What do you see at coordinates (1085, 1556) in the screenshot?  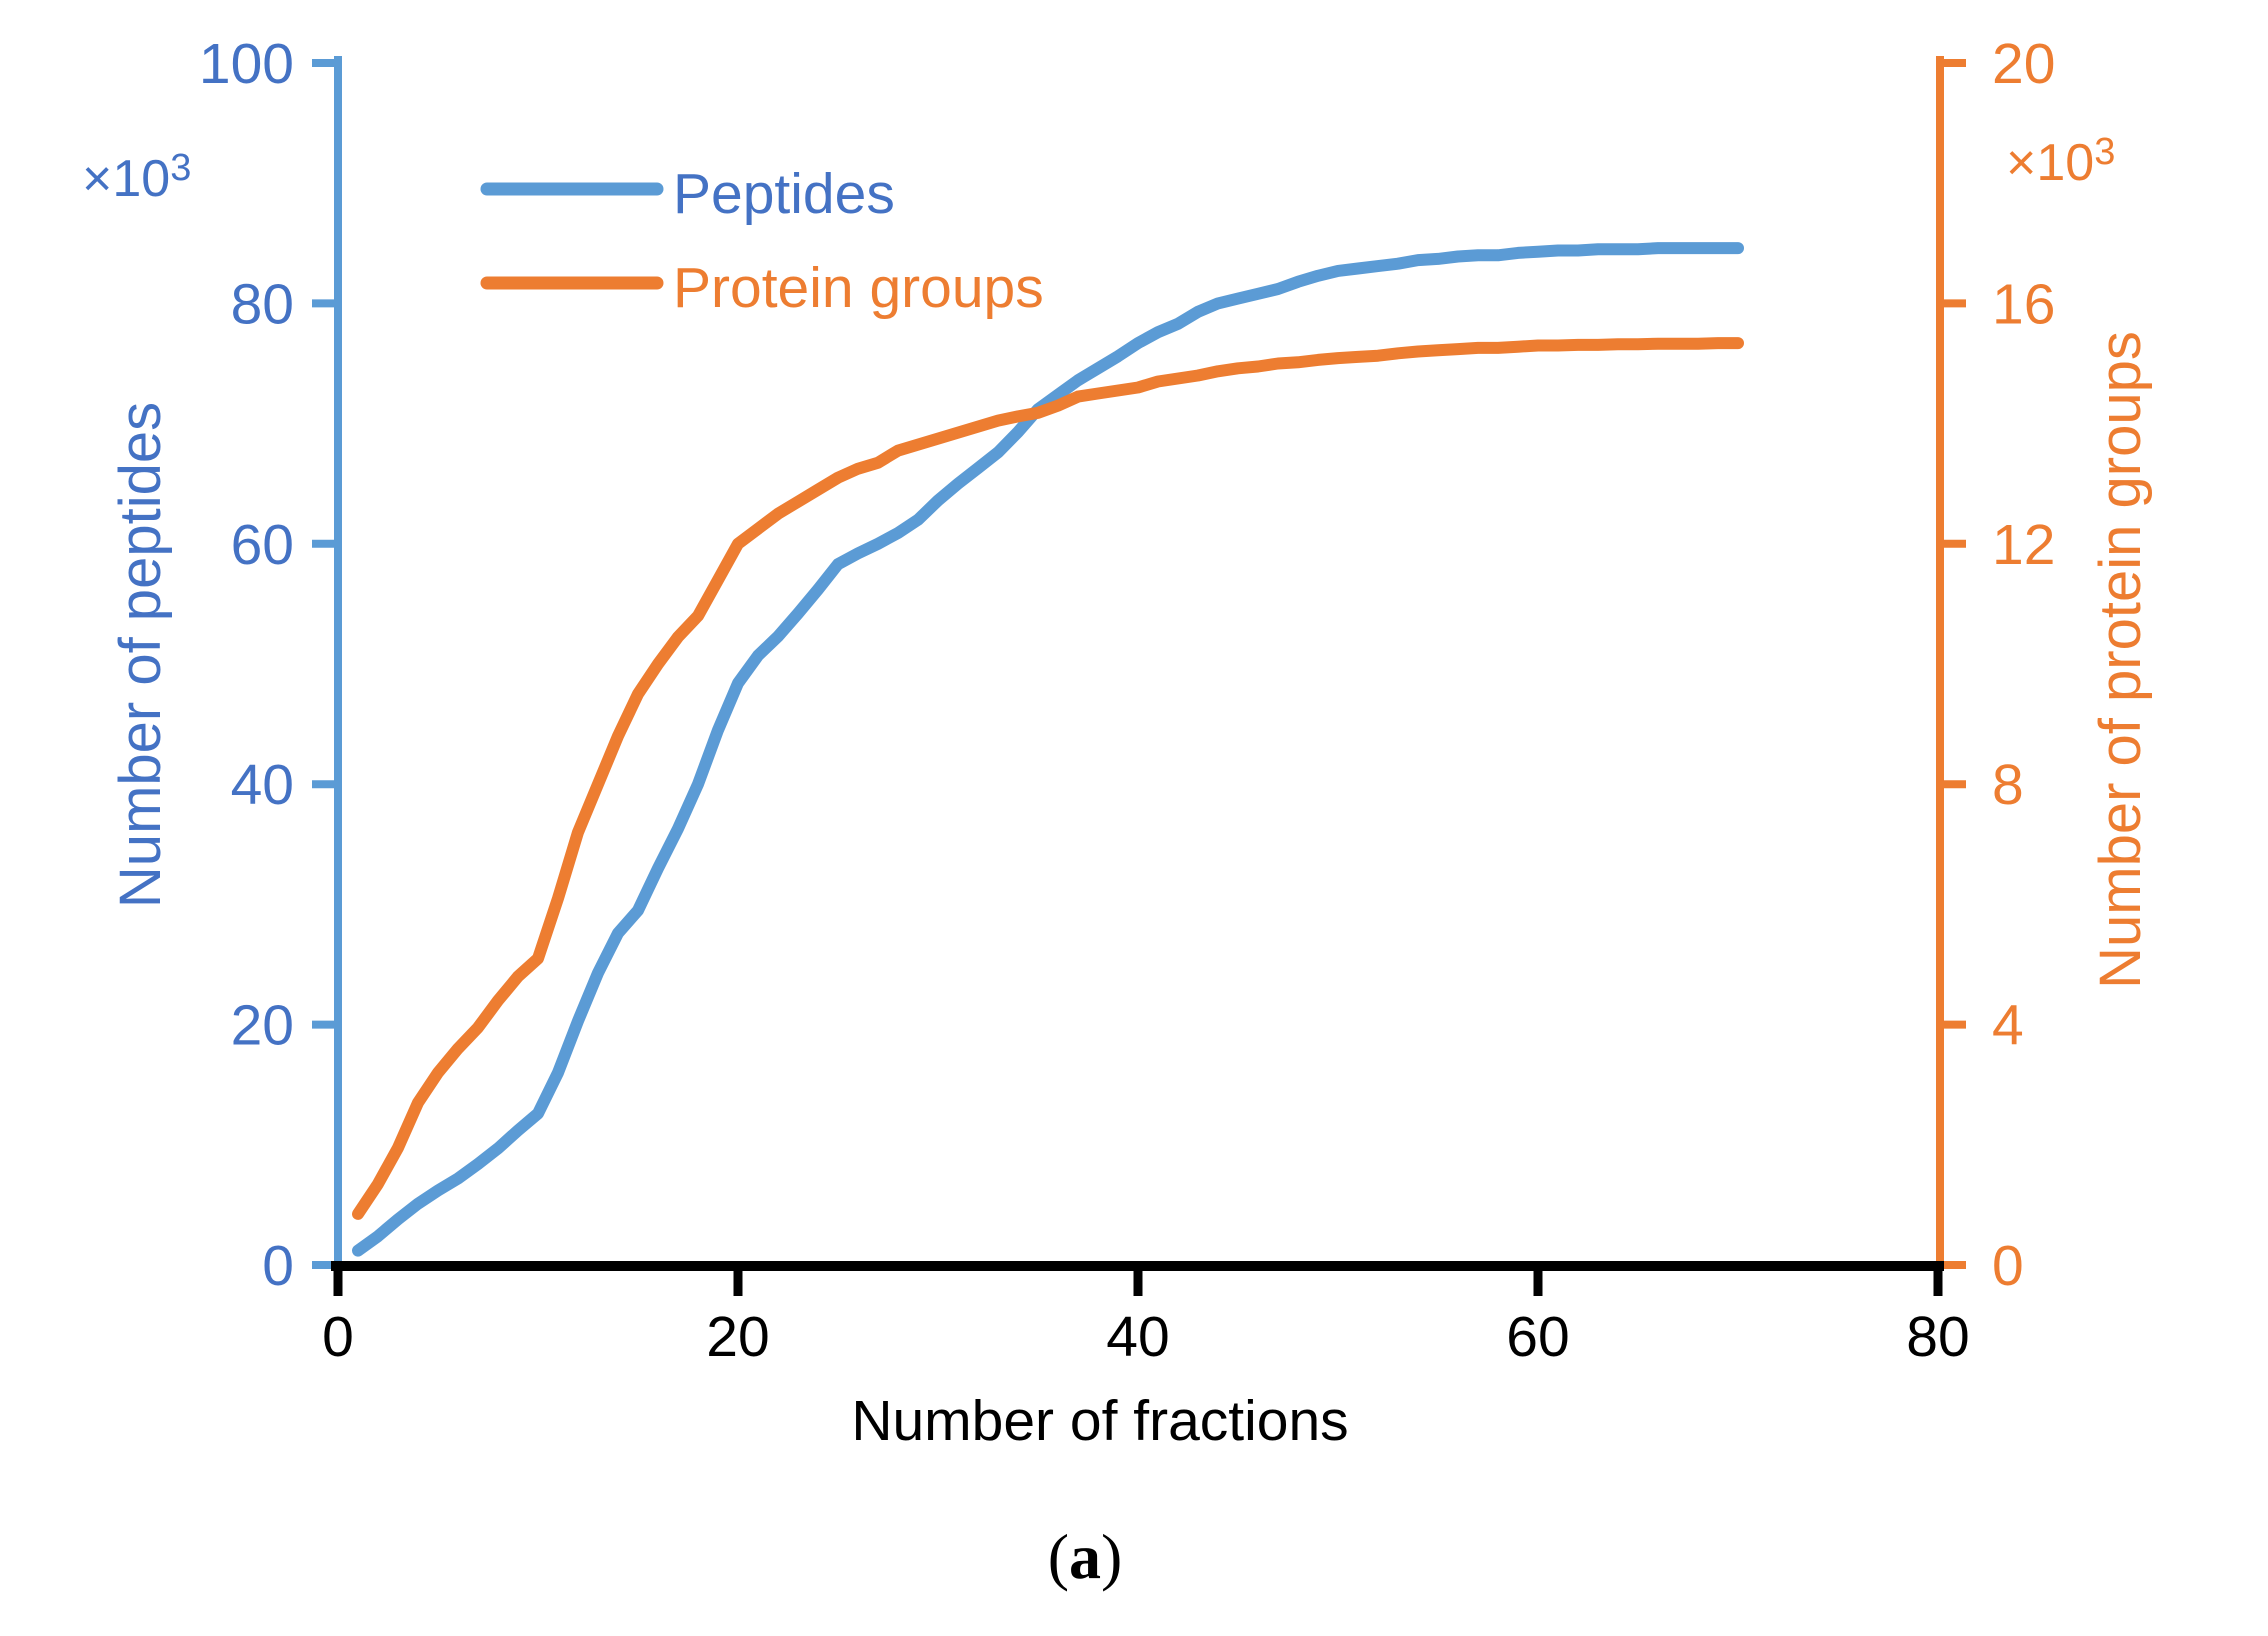 I see `figure-caption: (a)` at bounding box center [1085, 1556].